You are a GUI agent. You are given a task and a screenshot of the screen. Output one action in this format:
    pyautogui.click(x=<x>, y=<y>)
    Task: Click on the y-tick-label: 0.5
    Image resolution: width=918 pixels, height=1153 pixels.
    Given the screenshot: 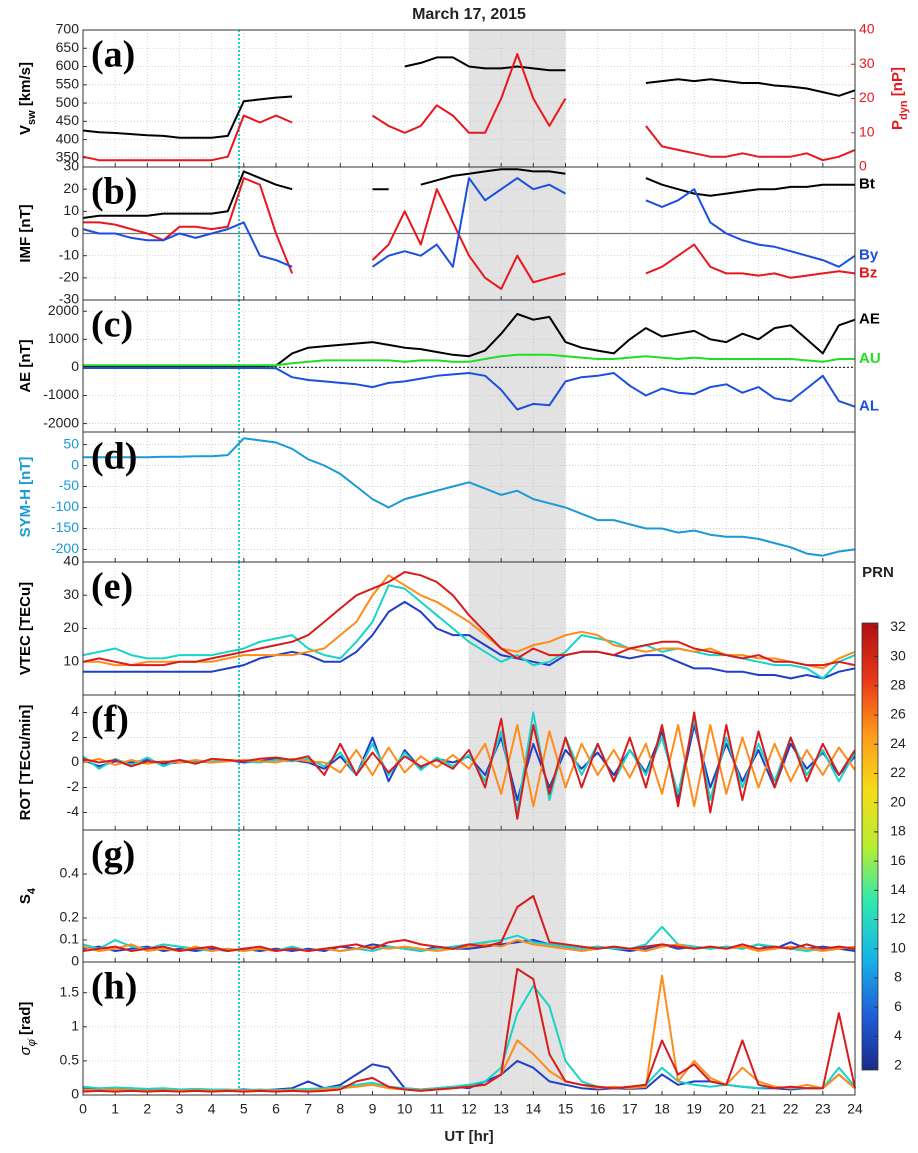 What is the action you would take?
    pyautogui.click(x=70, y=1060)
    